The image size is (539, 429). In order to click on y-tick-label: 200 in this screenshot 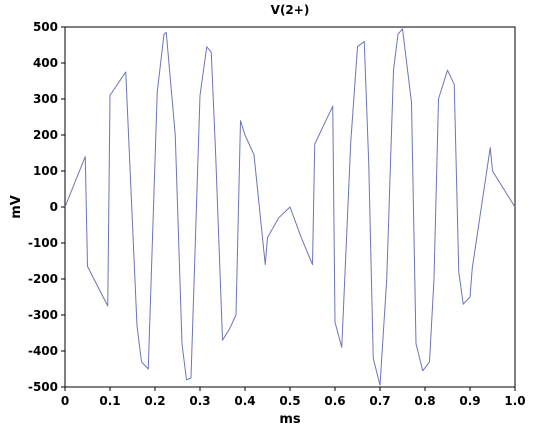, I will do `click(45, 135)`.